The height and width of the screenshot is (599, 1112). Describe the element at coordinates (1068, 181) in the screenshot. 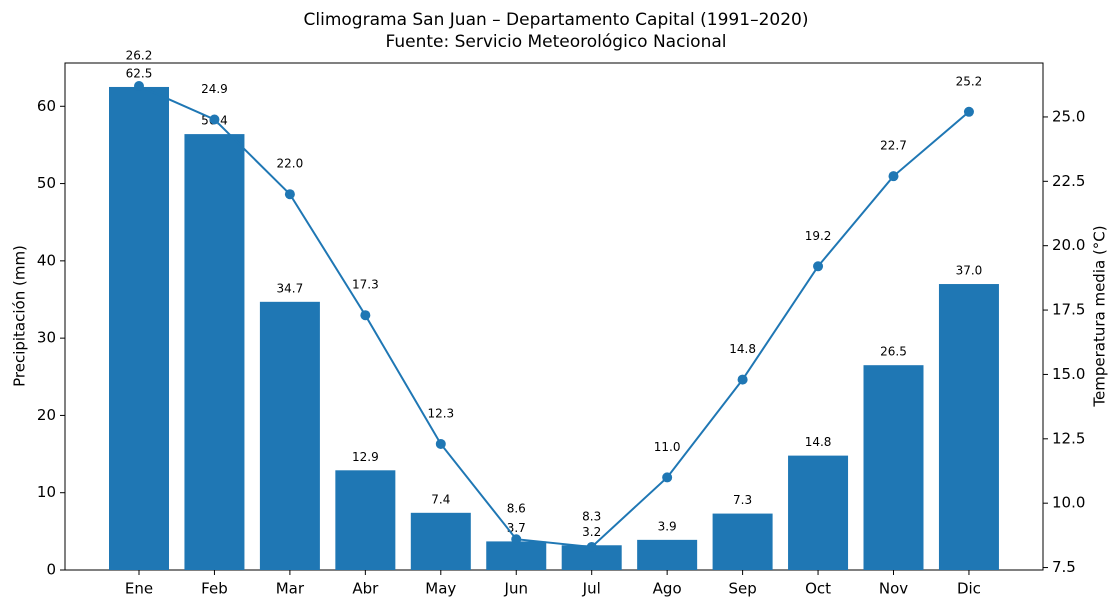

I see `y2-tick-label: 22.5` at that location.